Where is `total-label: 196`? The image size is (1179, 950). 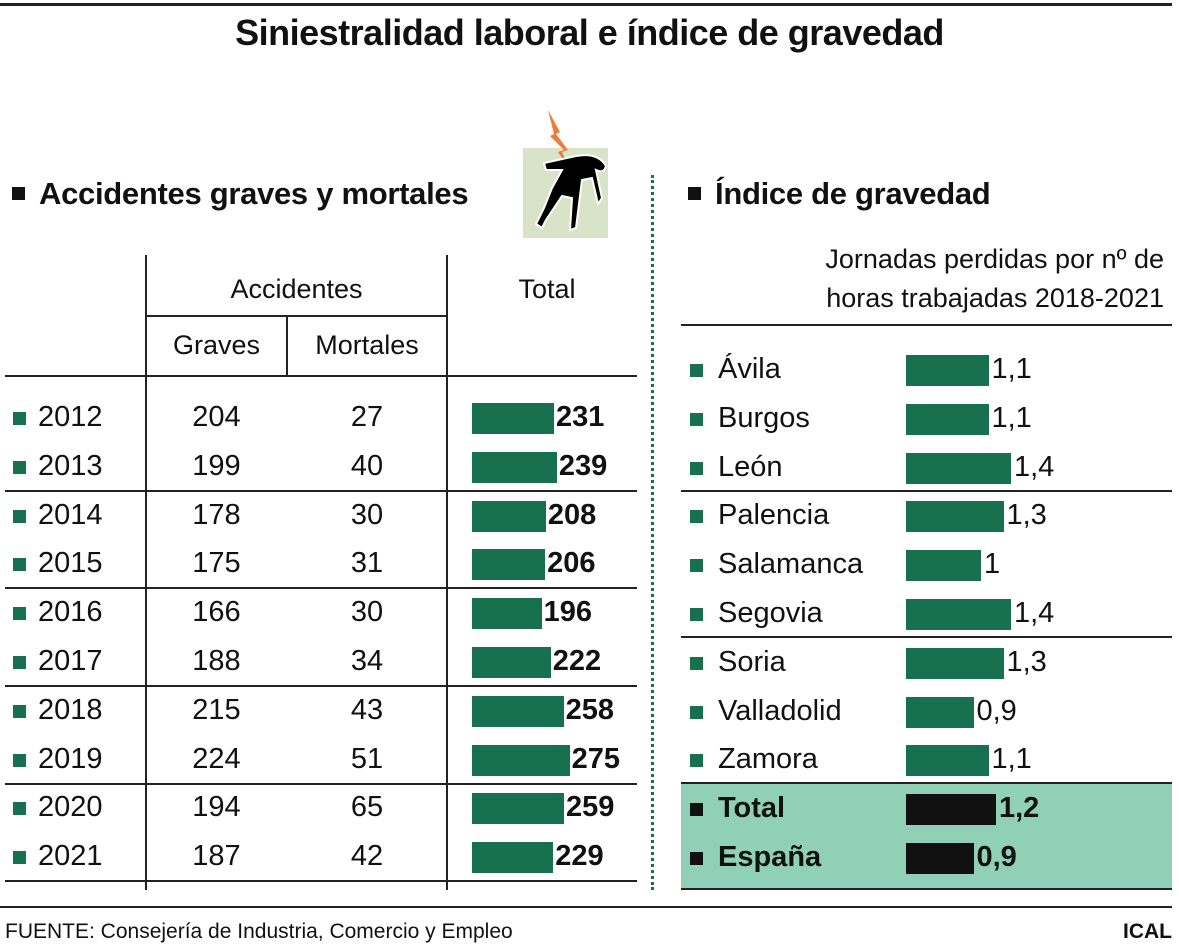 total-label: 196 is located at coordinates (567, 612).